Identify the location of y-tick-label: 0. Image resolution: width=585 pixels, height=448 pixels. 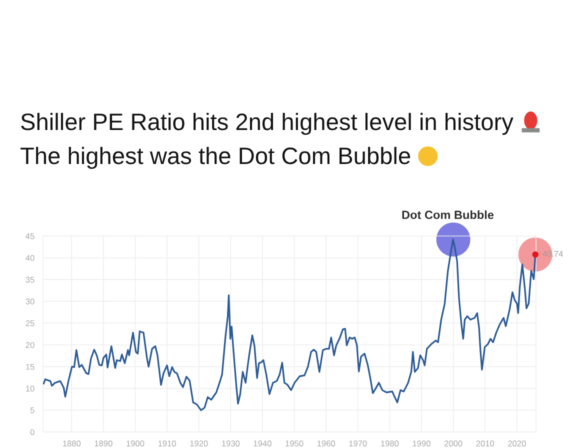
(32, 432).